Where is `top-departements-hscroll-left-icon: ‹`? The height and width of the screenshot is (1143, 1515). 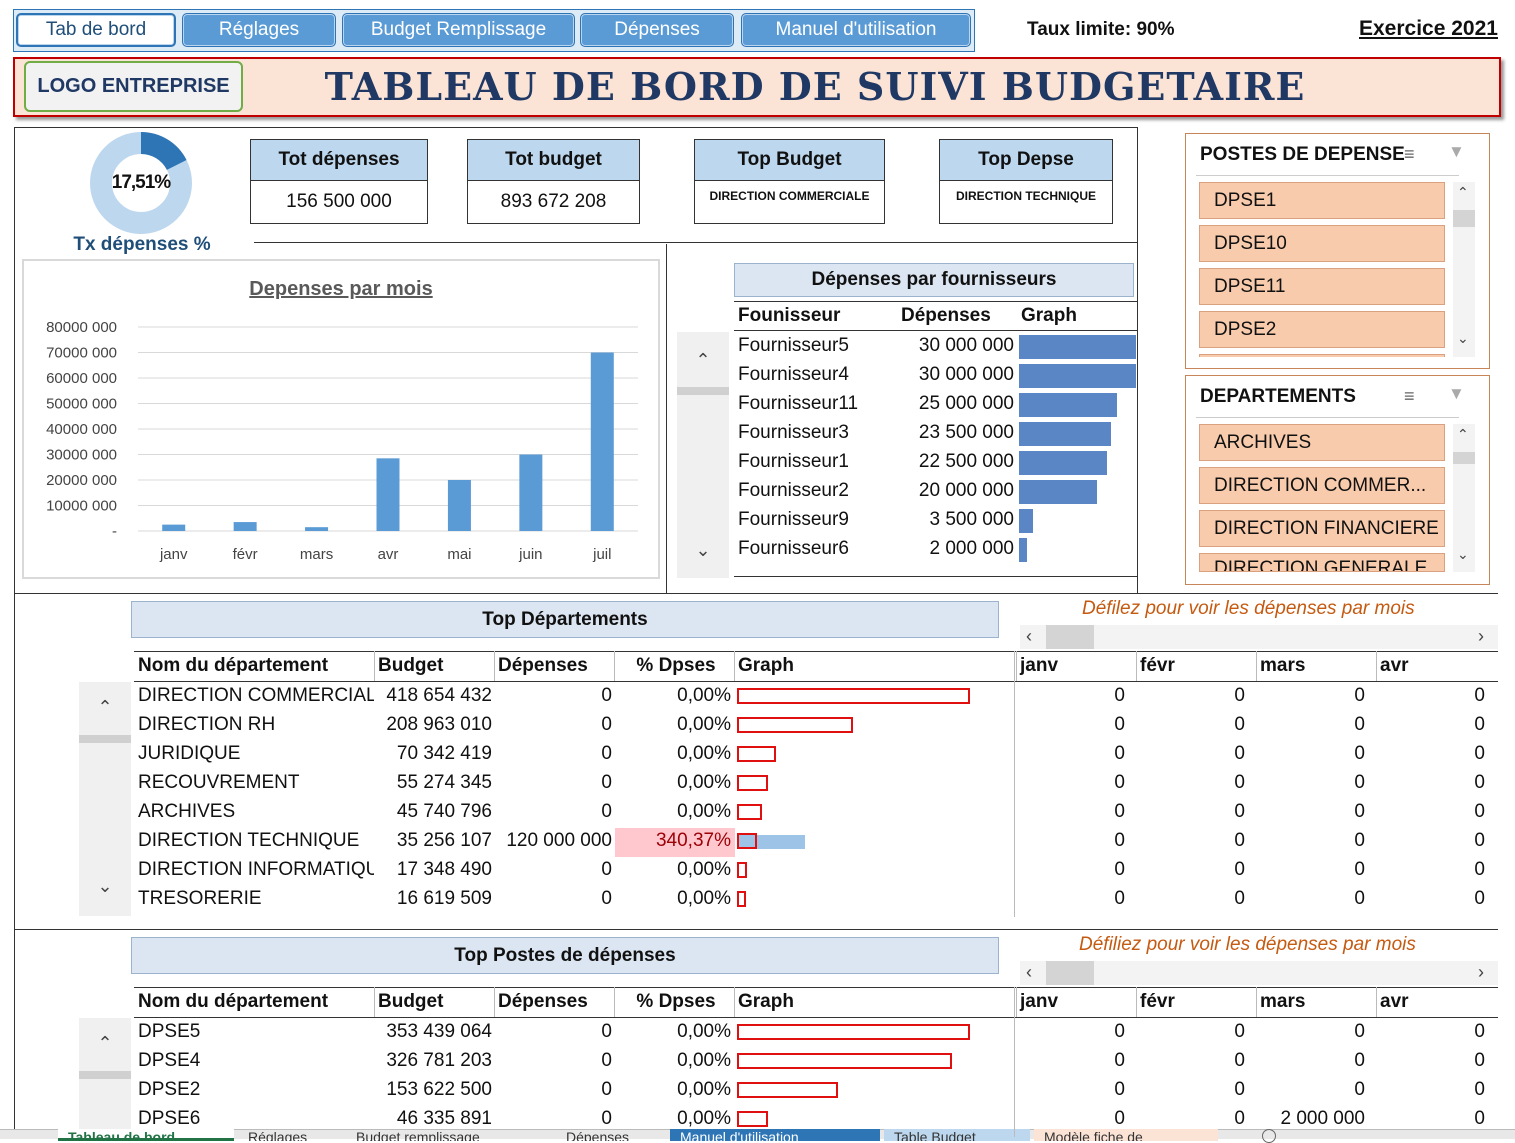 top-departements-hscroll-left-icon: ‹ is located at coordinates (1029, 636).